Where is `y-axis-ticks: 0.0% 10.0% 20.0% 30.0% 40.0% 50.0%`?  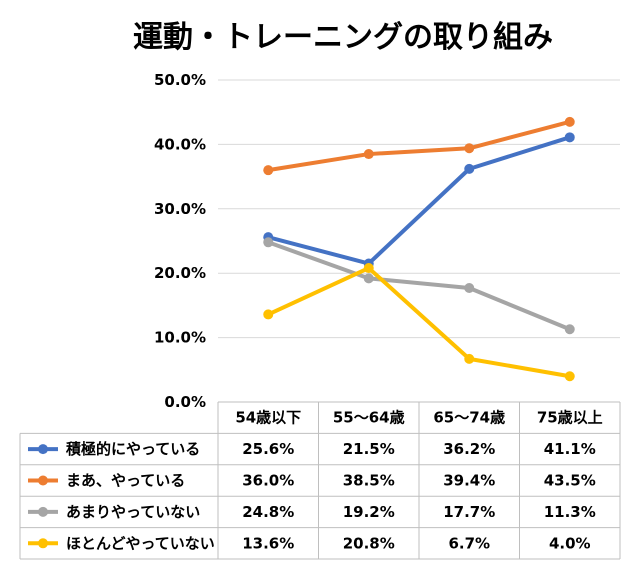
y-axis-ticks: 0.0% 10.0% 20.0% 30.0% 40.0% 50.0% is located at coordinates (180, 241).